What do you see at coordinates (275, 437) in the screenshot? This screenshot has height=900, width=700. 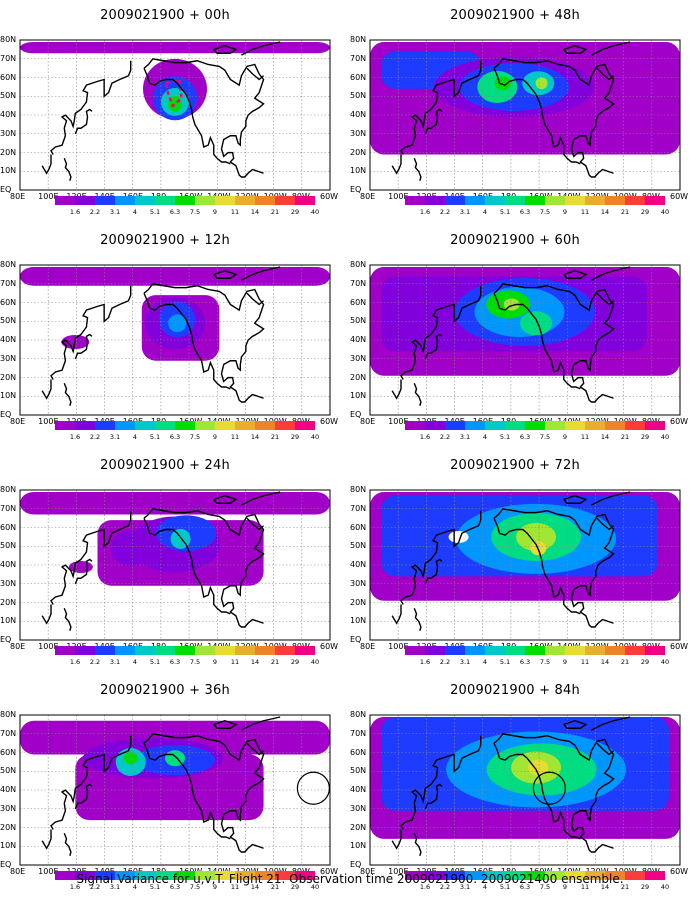 I see `colorbar-label: 21` at bounding box center [275, 437].